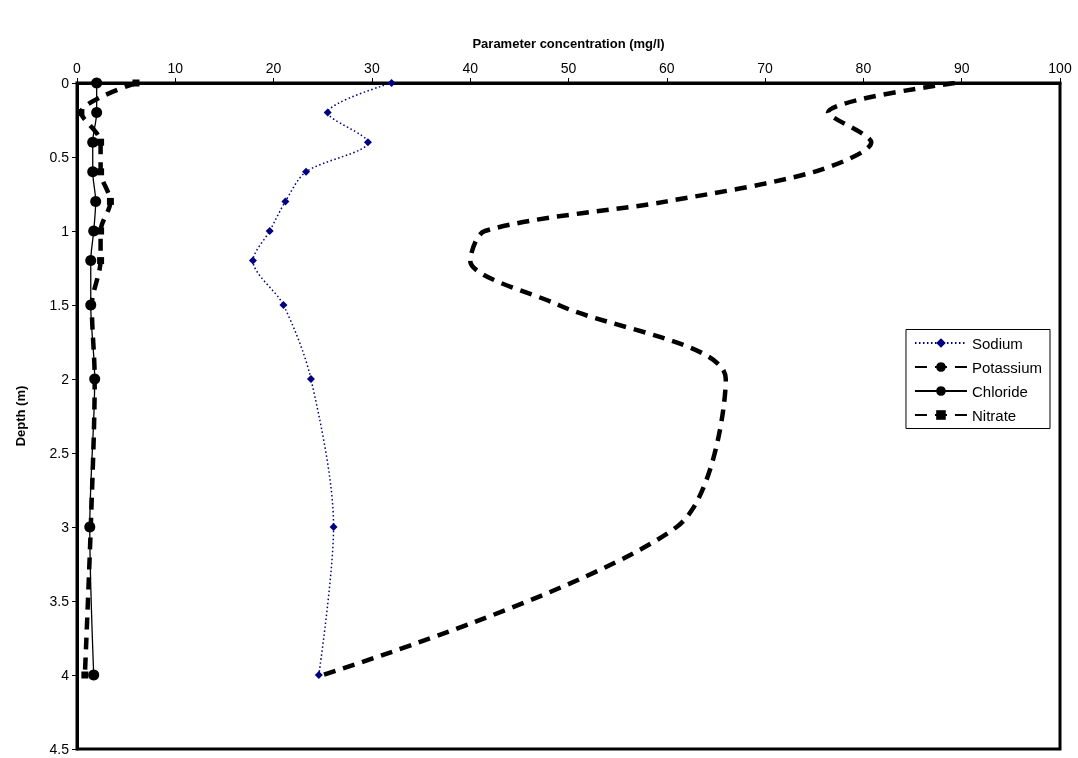  What do you see at coordinates (863, 68) in the screenshot?
I see `x-tick-label: 80` at bounding box center [863, 68].